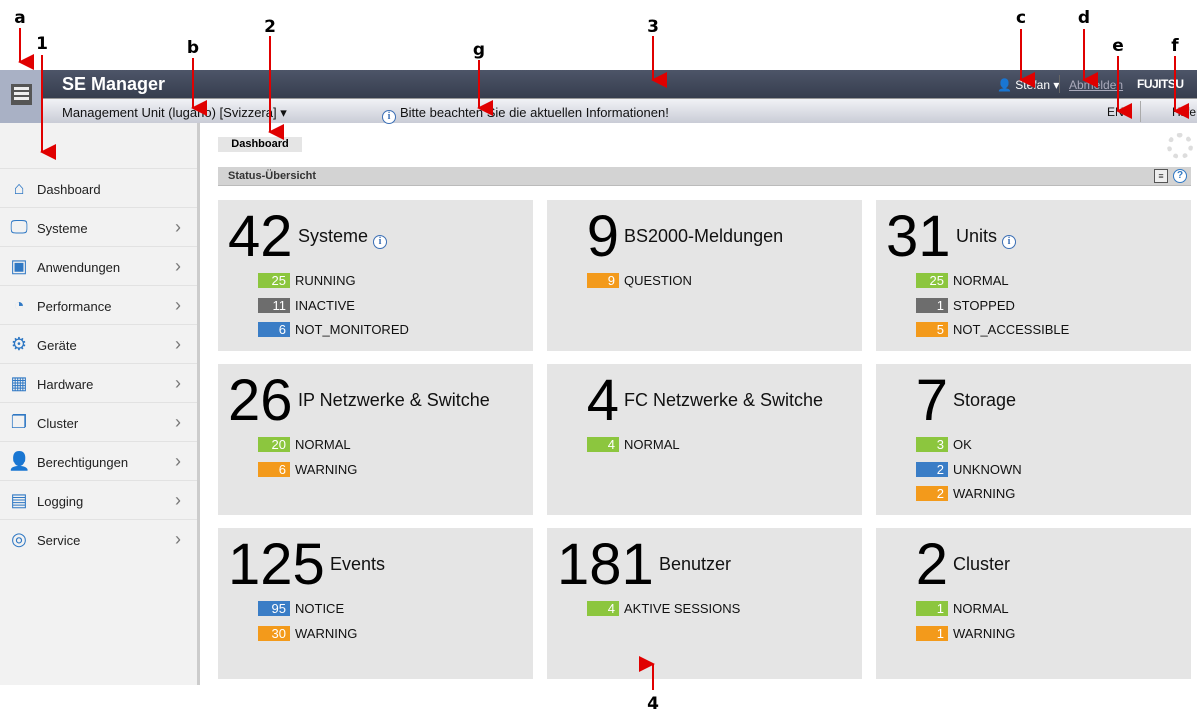 The height and width of the screenshot is (714, 1197). Describe the element at coordinates (1180, 176) in the screenshot. I see `help-icon: ?` at that location.